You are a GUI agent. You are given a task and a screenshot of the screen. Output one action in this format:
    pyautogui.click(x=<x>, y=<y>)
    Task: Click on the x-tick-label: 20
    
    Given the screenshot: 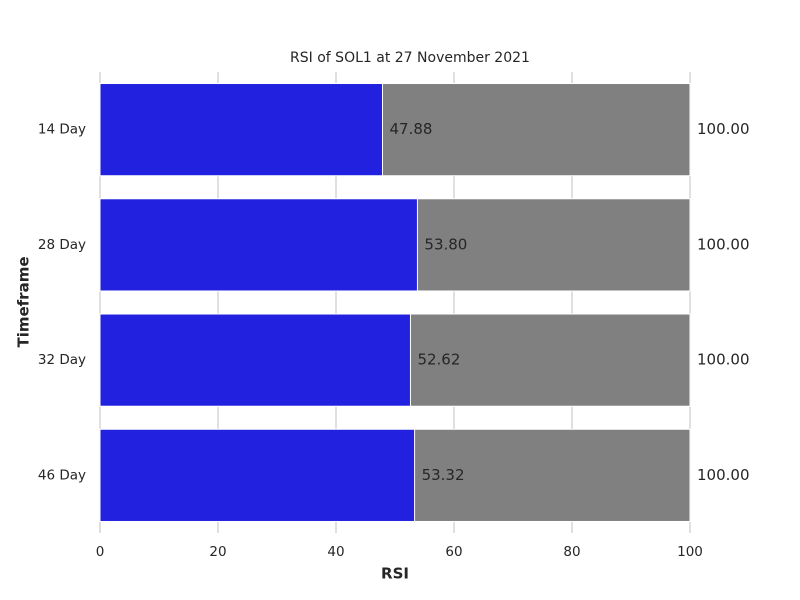 What is the action you would take?
    pyautogui.click(x=217, y=552)
    